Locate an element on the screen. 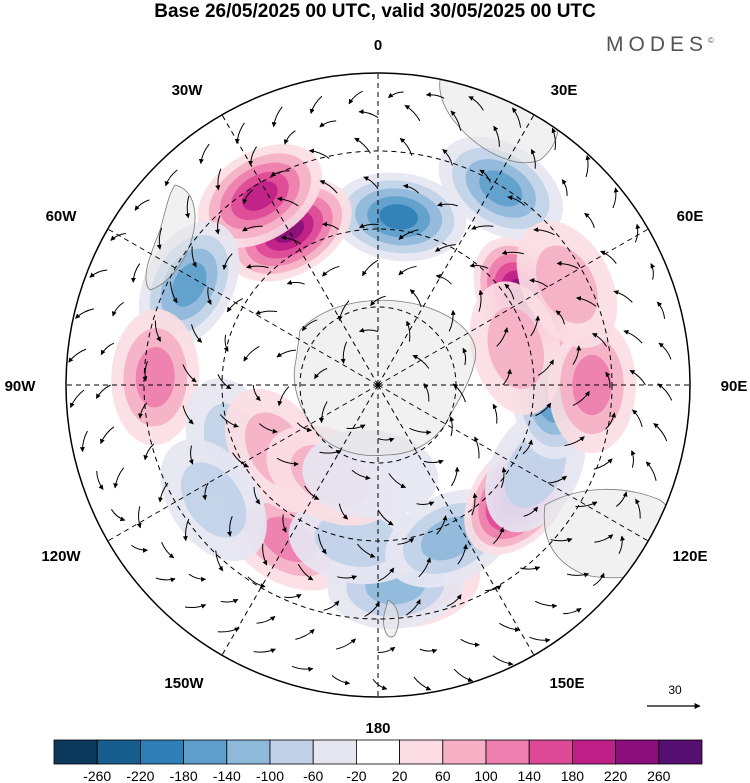 The image size is (750, 783). brand-logo: MODES© is located at coordinates (660, 45).